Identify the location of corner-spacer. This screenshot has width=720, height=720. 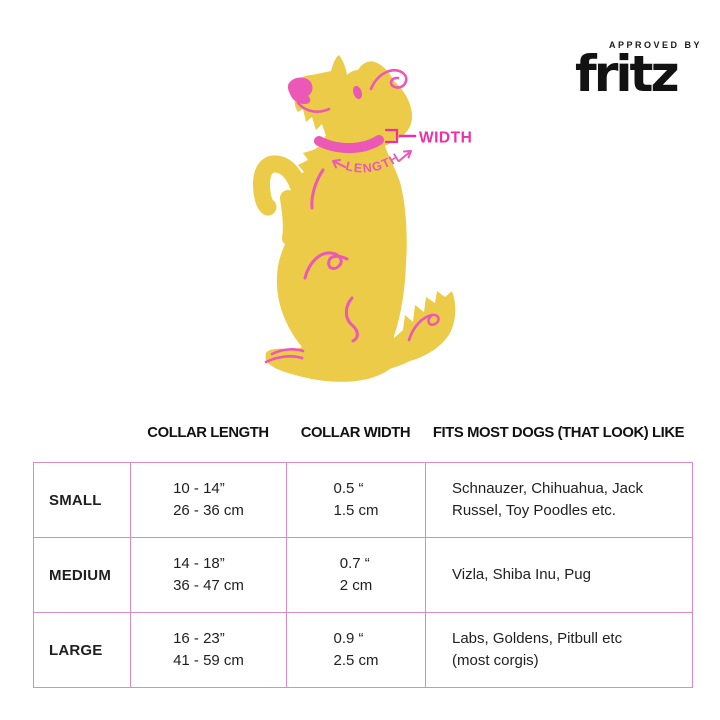
(81, 433).